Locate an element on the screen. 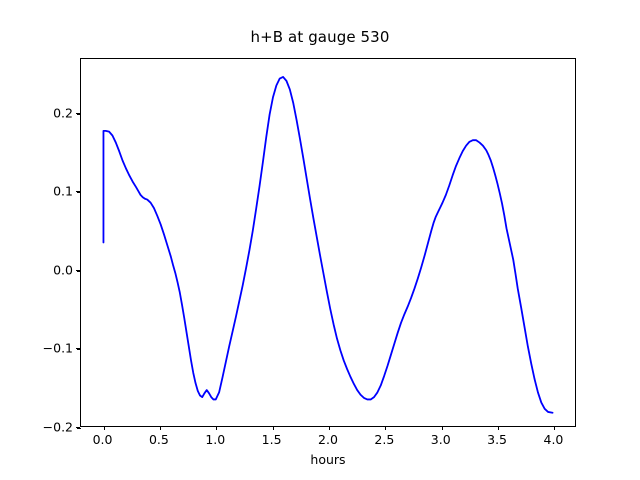 The image size is (640, 480). y-tick-label: 0.1 is located at coordinates (63, 191).